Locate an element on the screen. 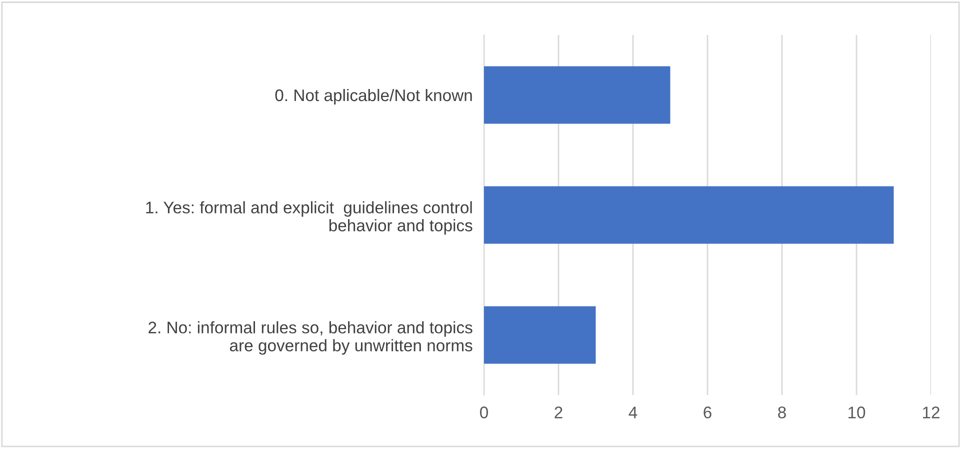  y-tick-label: 1. Yes: formal and explicit guidelines control behavior and topics is located at coordinates (309, 218).